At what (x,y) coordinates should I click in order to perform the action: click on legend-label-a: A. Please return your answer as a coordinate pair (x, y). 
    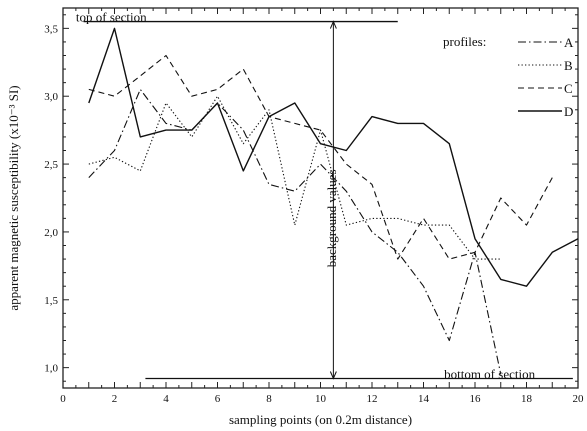
    Looking at the image, I should click on (569, 42).